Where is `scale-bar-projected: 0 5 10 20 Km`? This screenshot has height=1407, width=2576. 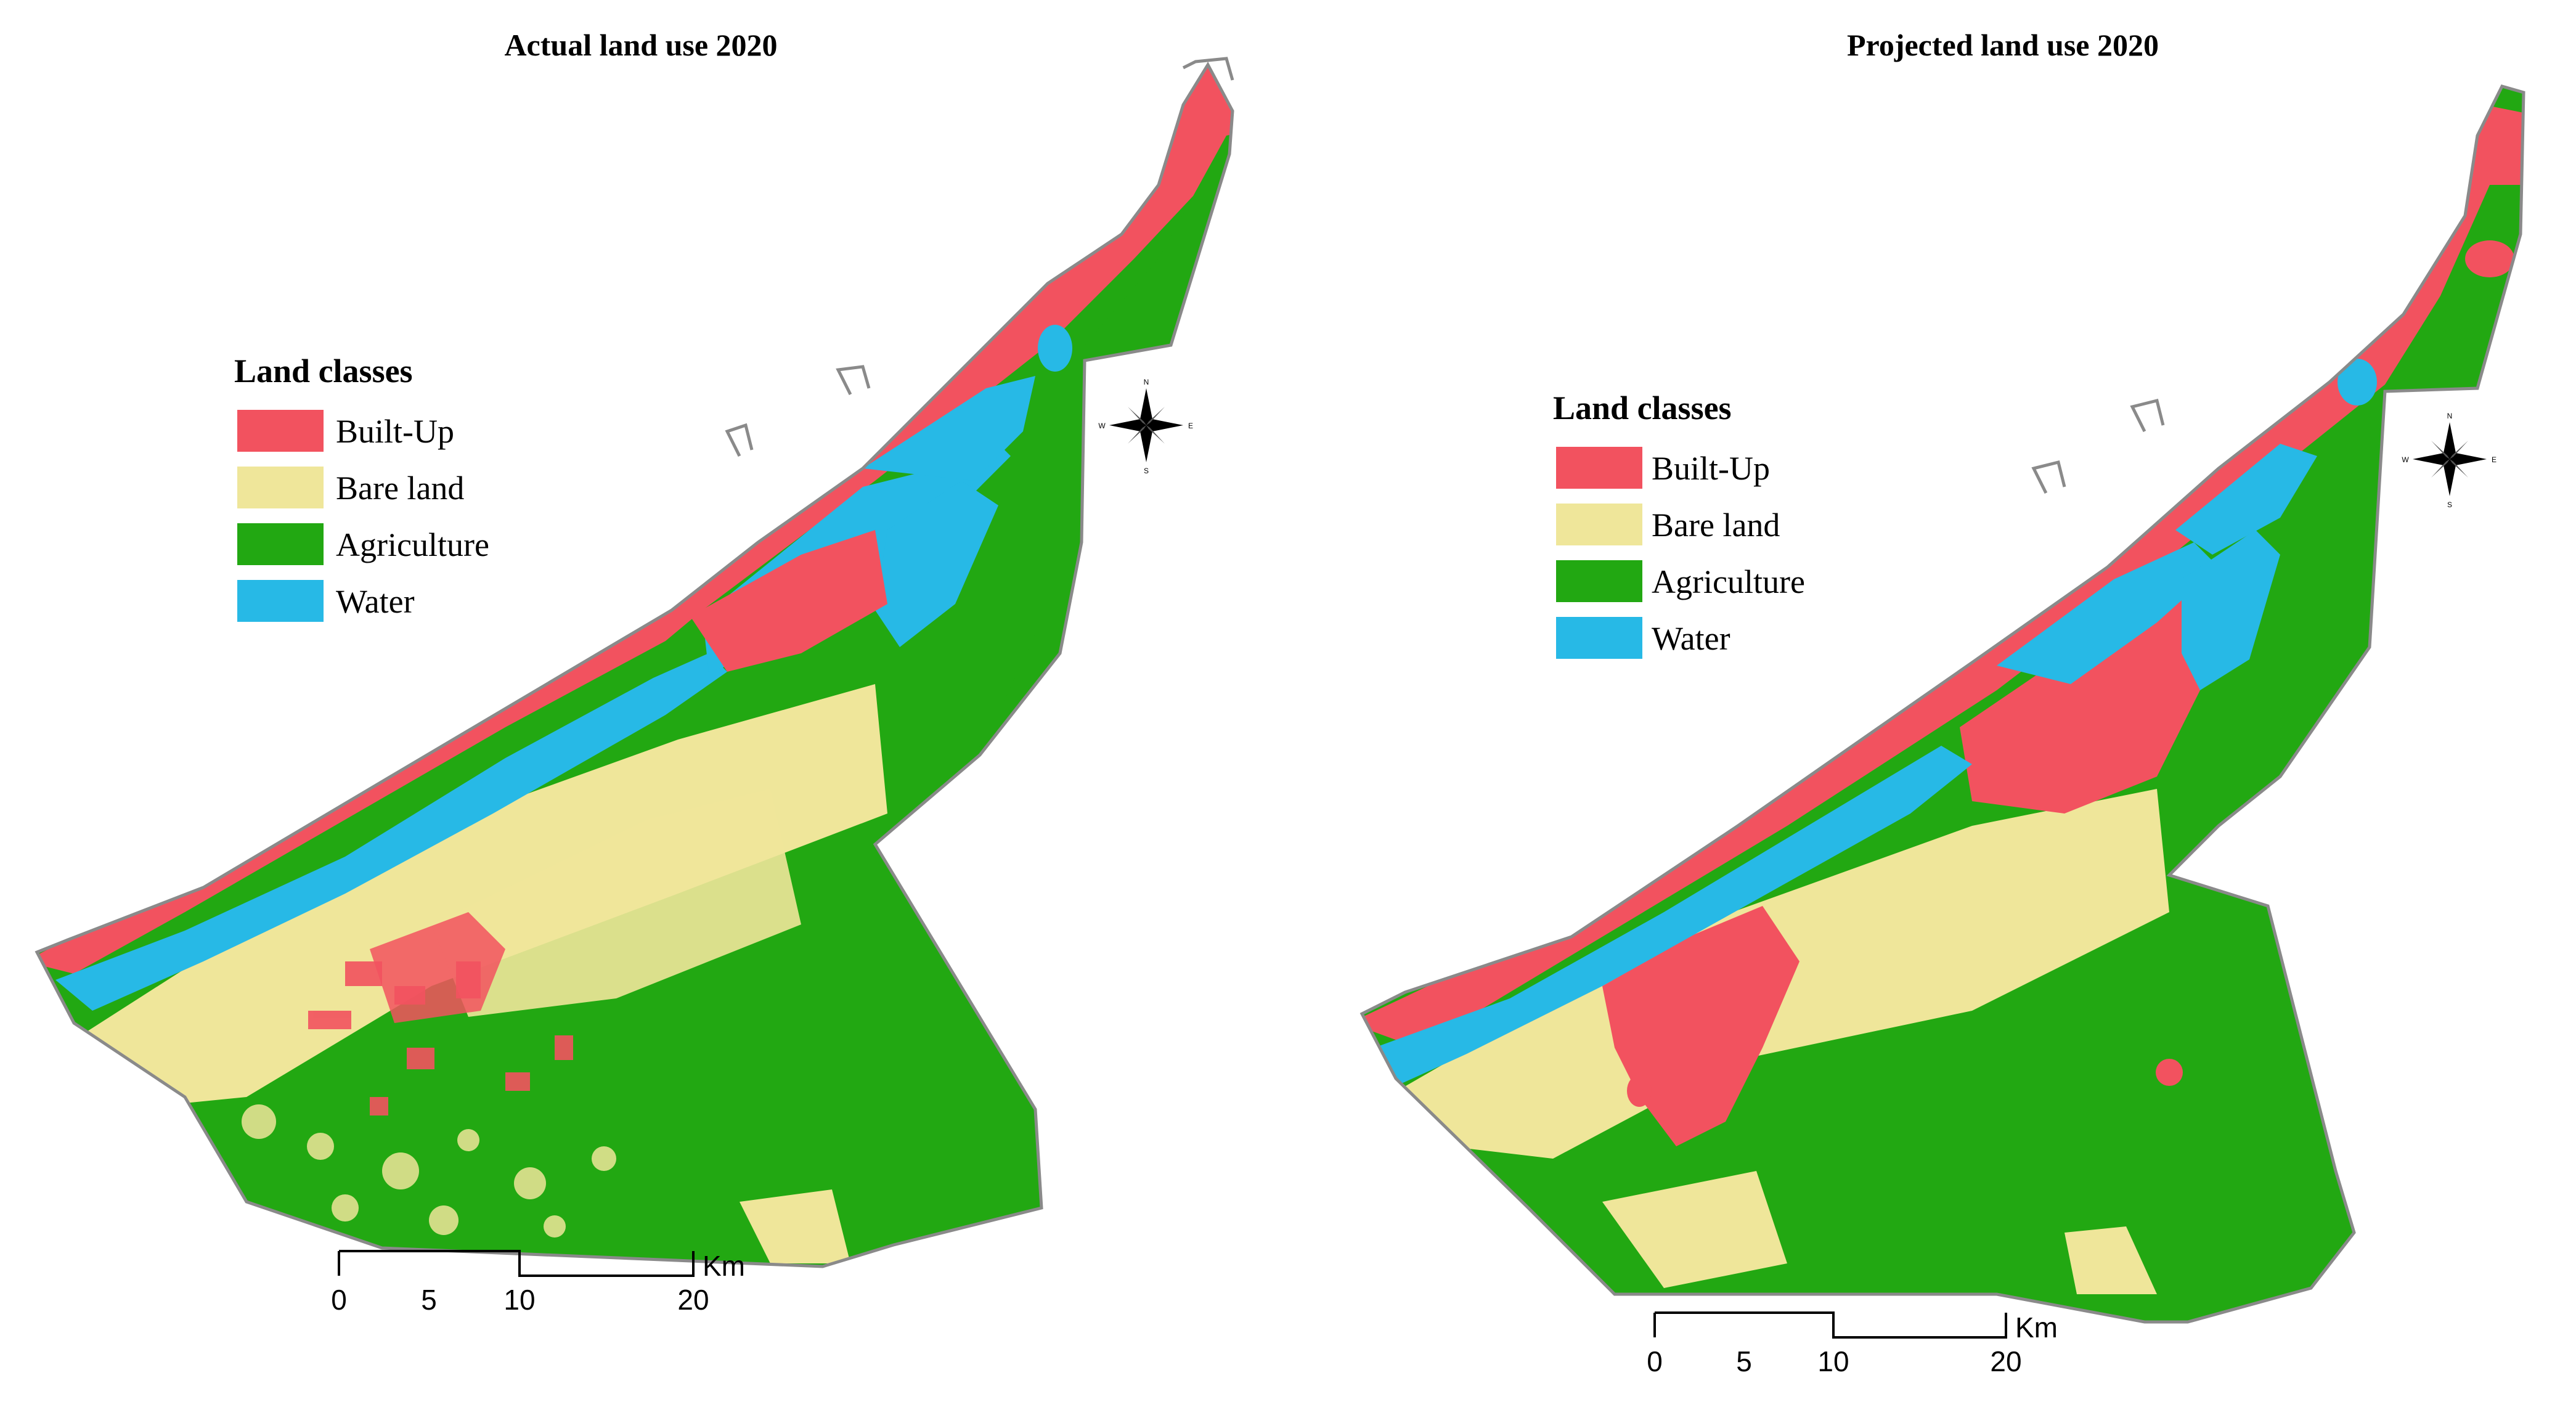
scale-bar-projected: 0 5 10 20 Km is located at coordinates (1853, 1344).